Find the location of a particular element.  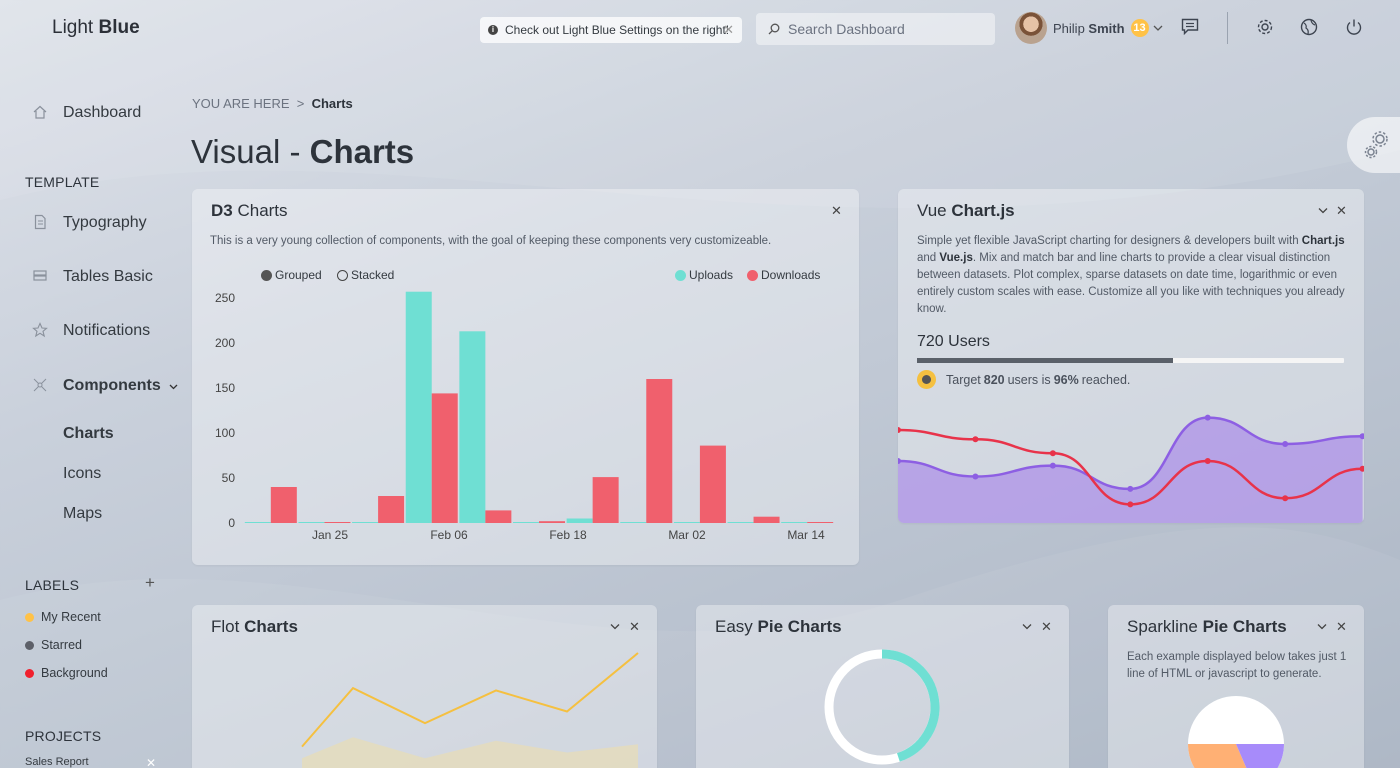

vue-area-chart is located at coordinates (1131, 468).